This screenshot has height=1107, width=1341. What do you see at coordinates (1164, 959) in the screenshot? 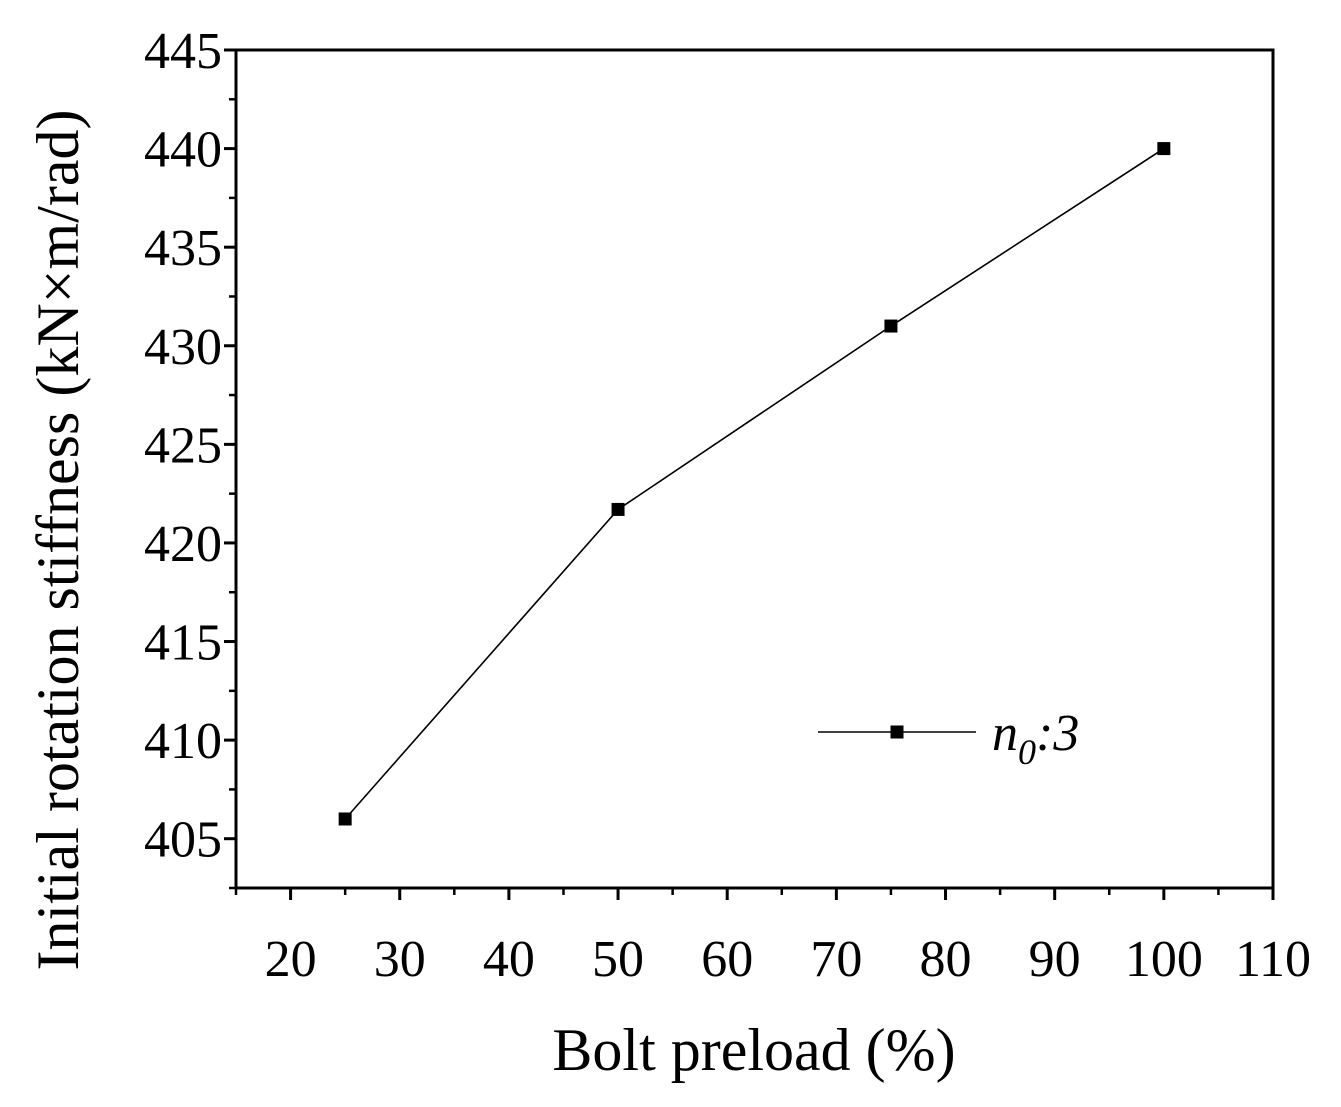
I see `x-tick-label: 100` at bounding box center [1164, 959].